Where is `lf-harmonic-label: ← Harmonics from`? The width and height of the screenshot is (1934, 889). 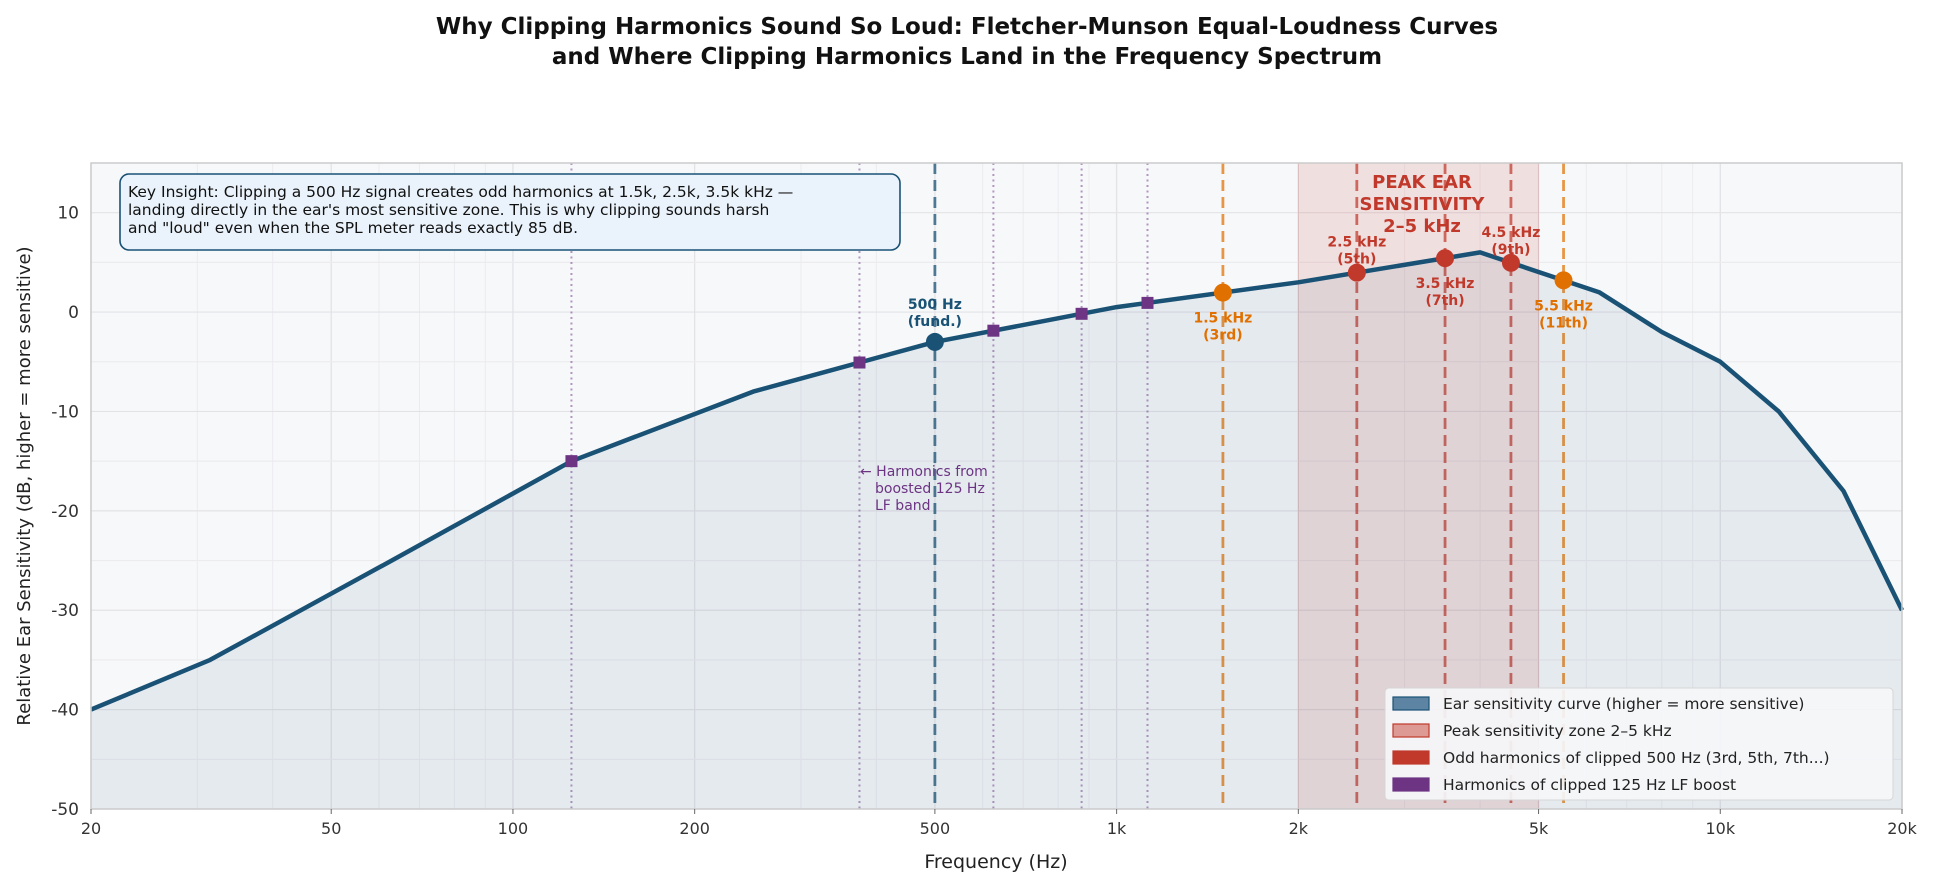 lf-harmonic-label: ← Harmonics from is located at coordinates (924, 472).